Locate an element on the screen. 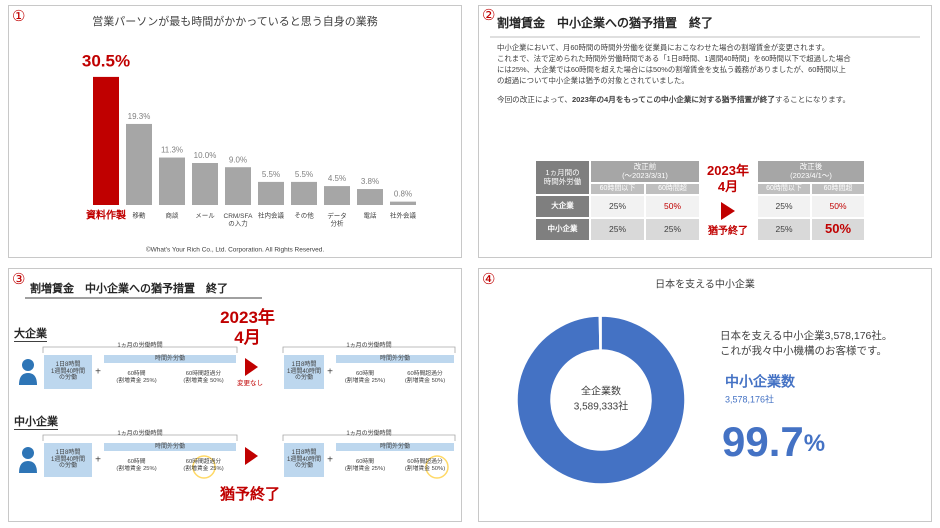  x-tick-label: メール is located at coordinates (205, 216).